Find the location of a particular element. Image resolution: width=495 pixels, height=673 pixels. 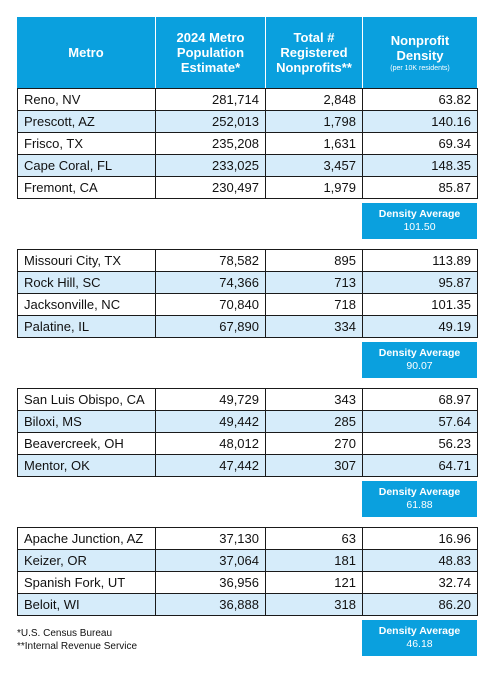

nonprofits-cell: 343 is located at coordinates (314, 399).